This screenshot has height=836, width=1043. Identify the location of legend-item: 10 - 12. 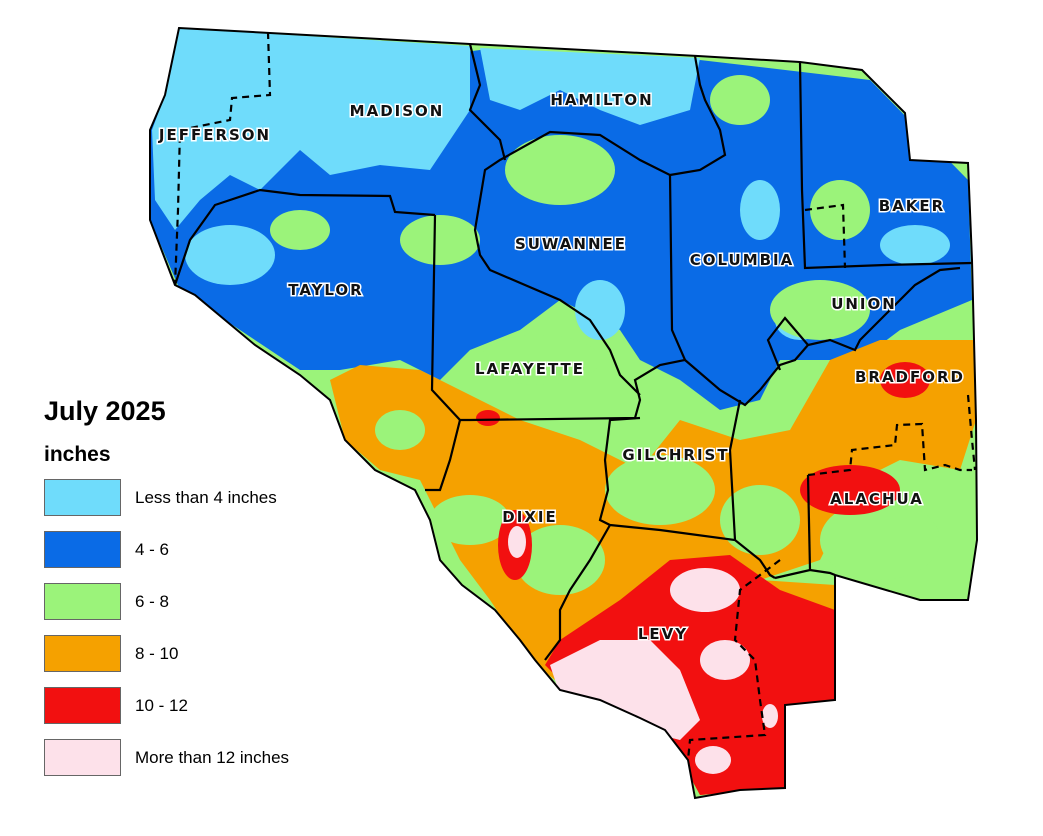
(204, 705).